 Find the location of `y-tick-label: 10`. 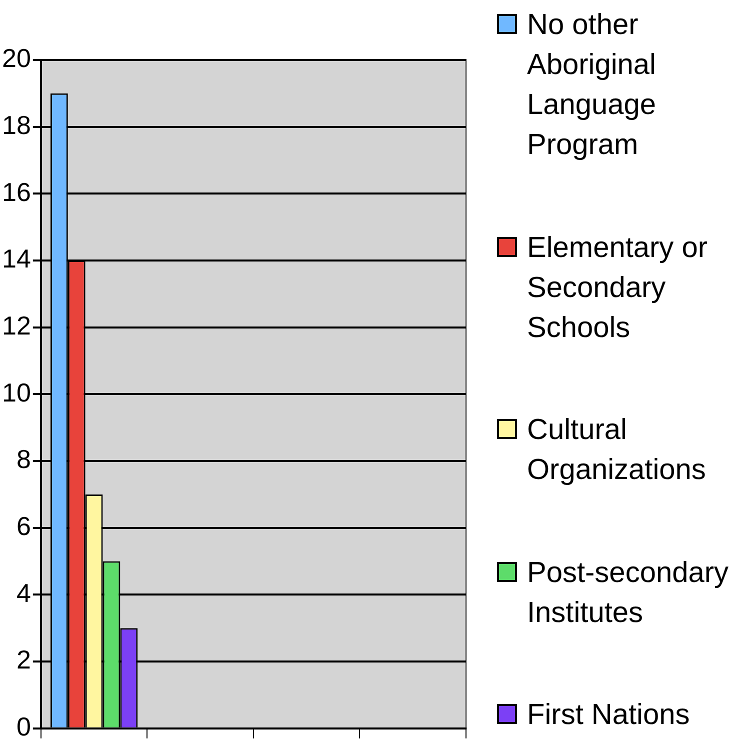

y-tick-label: 10 is located at coordinates (16, 392).